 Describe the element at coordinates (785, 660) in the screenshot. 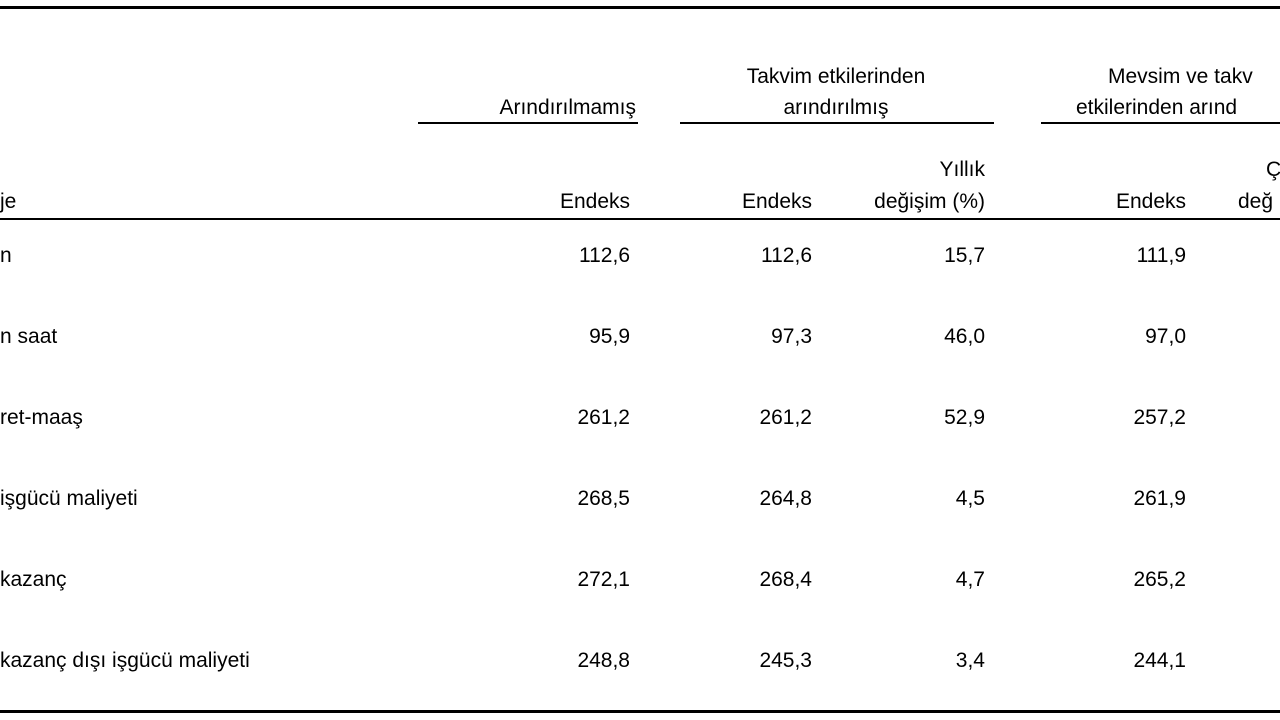

I see `cell-calendar-index: 245,3` at that location.